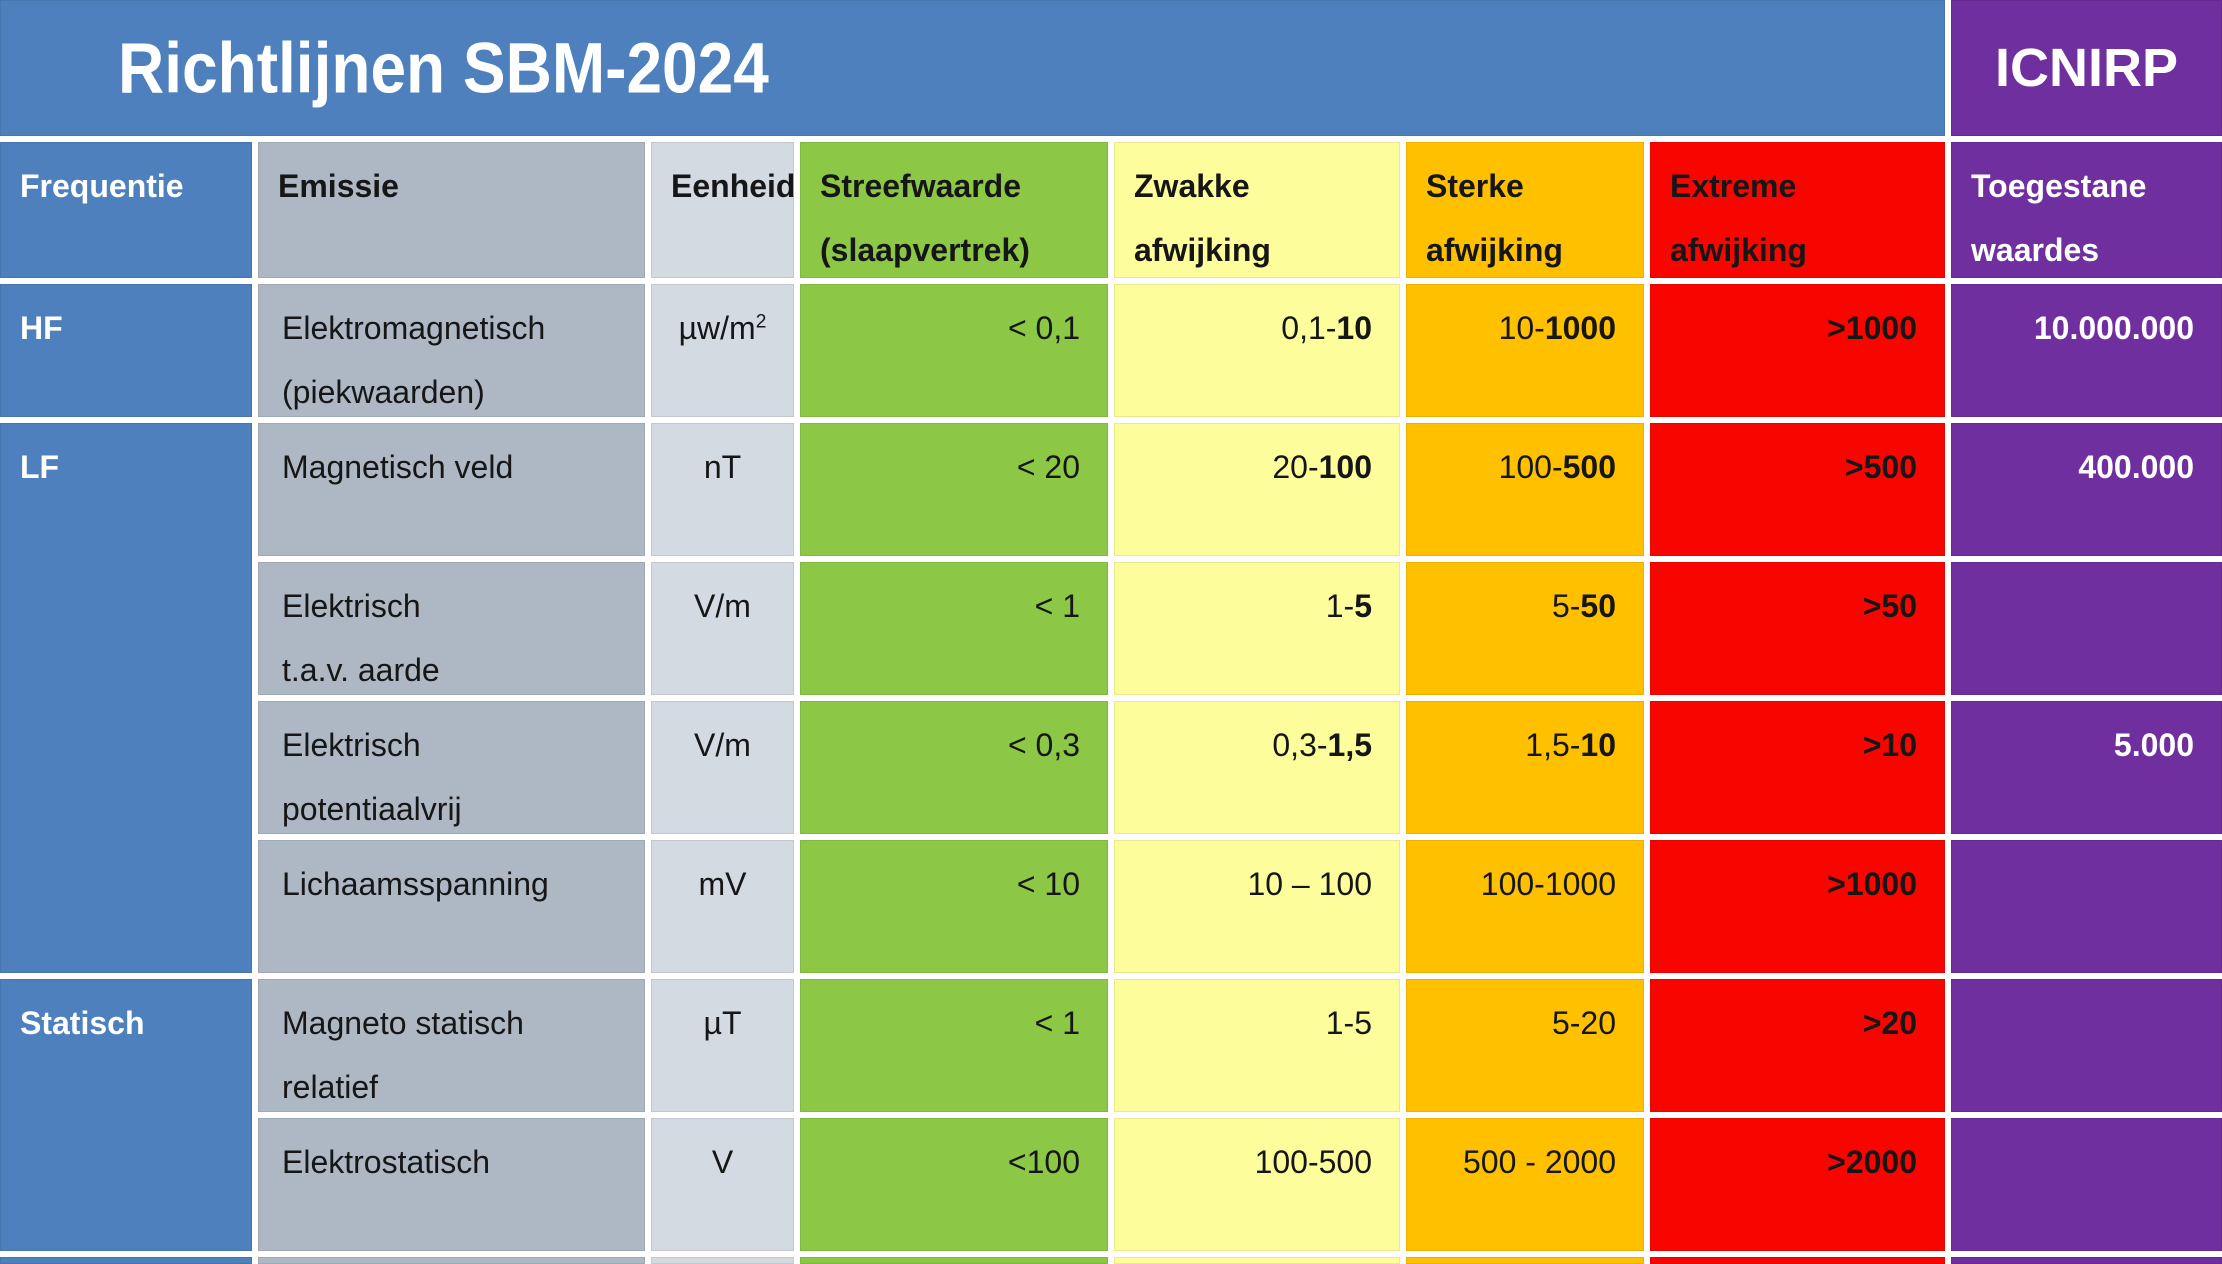  I want to click on cell-extreme-row7: >2000, so click(1797, 1184).